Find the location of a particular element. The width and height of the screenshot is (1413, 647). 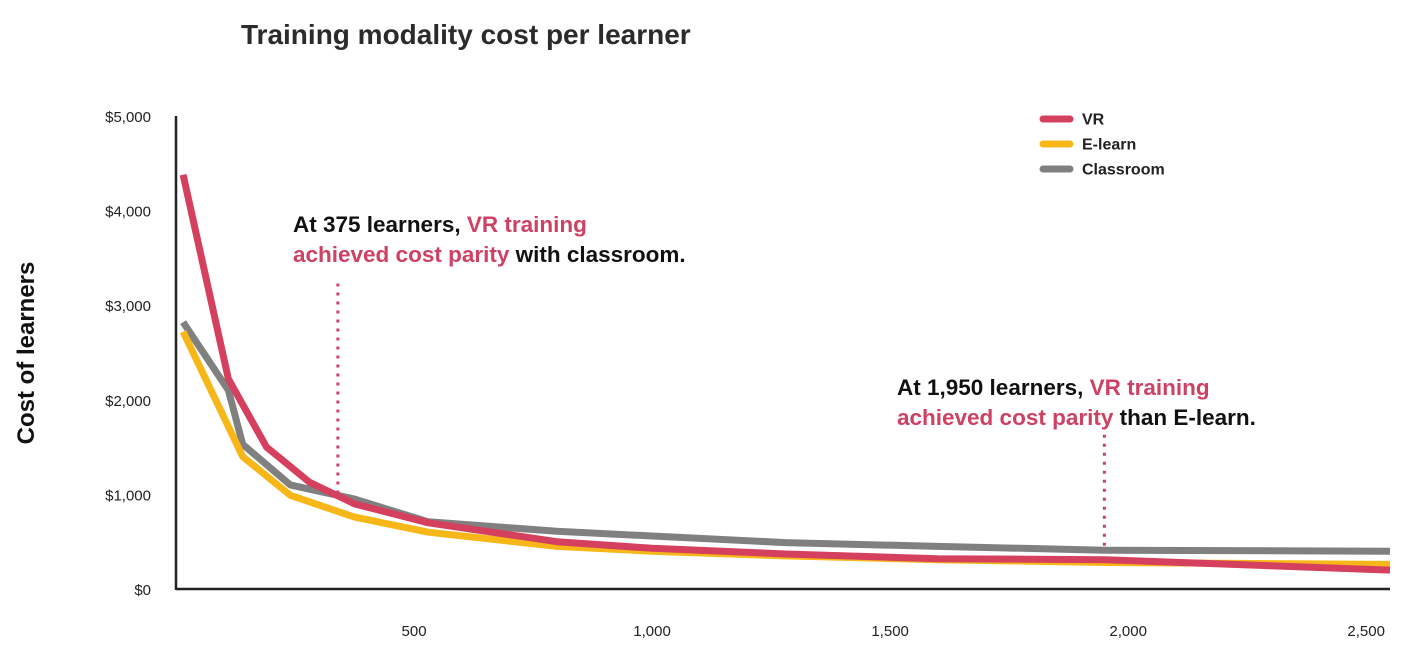

x-tick-labels: 500 1,000 1,500 2,000 2,500 is located at coordinates (893, 631).